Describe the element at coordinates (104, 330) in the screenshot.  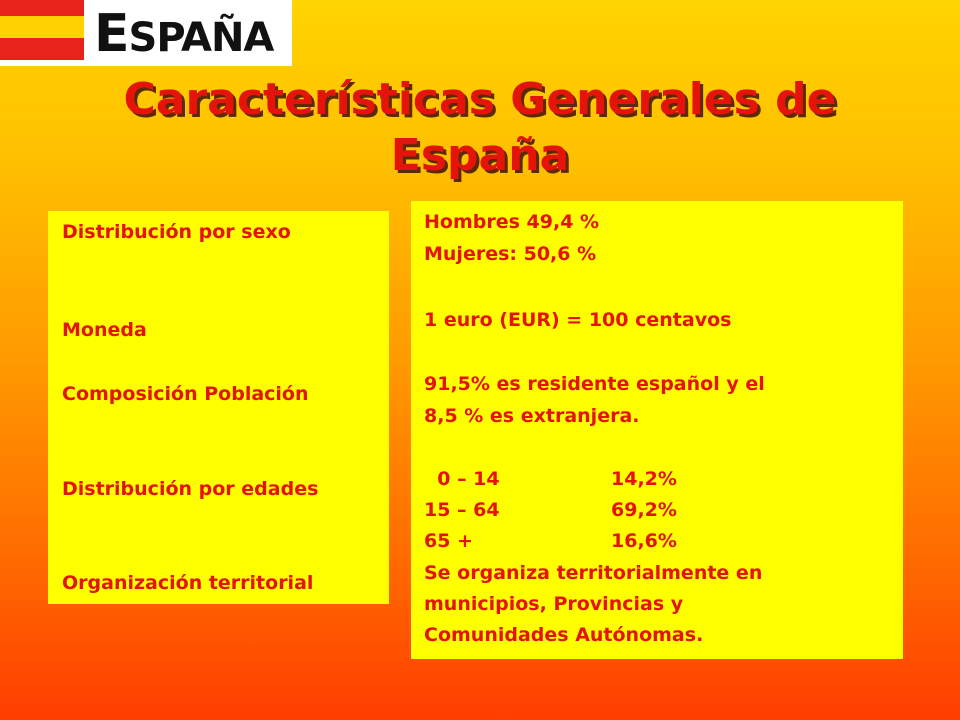
I see `label-moneda: Moneda` at that location.